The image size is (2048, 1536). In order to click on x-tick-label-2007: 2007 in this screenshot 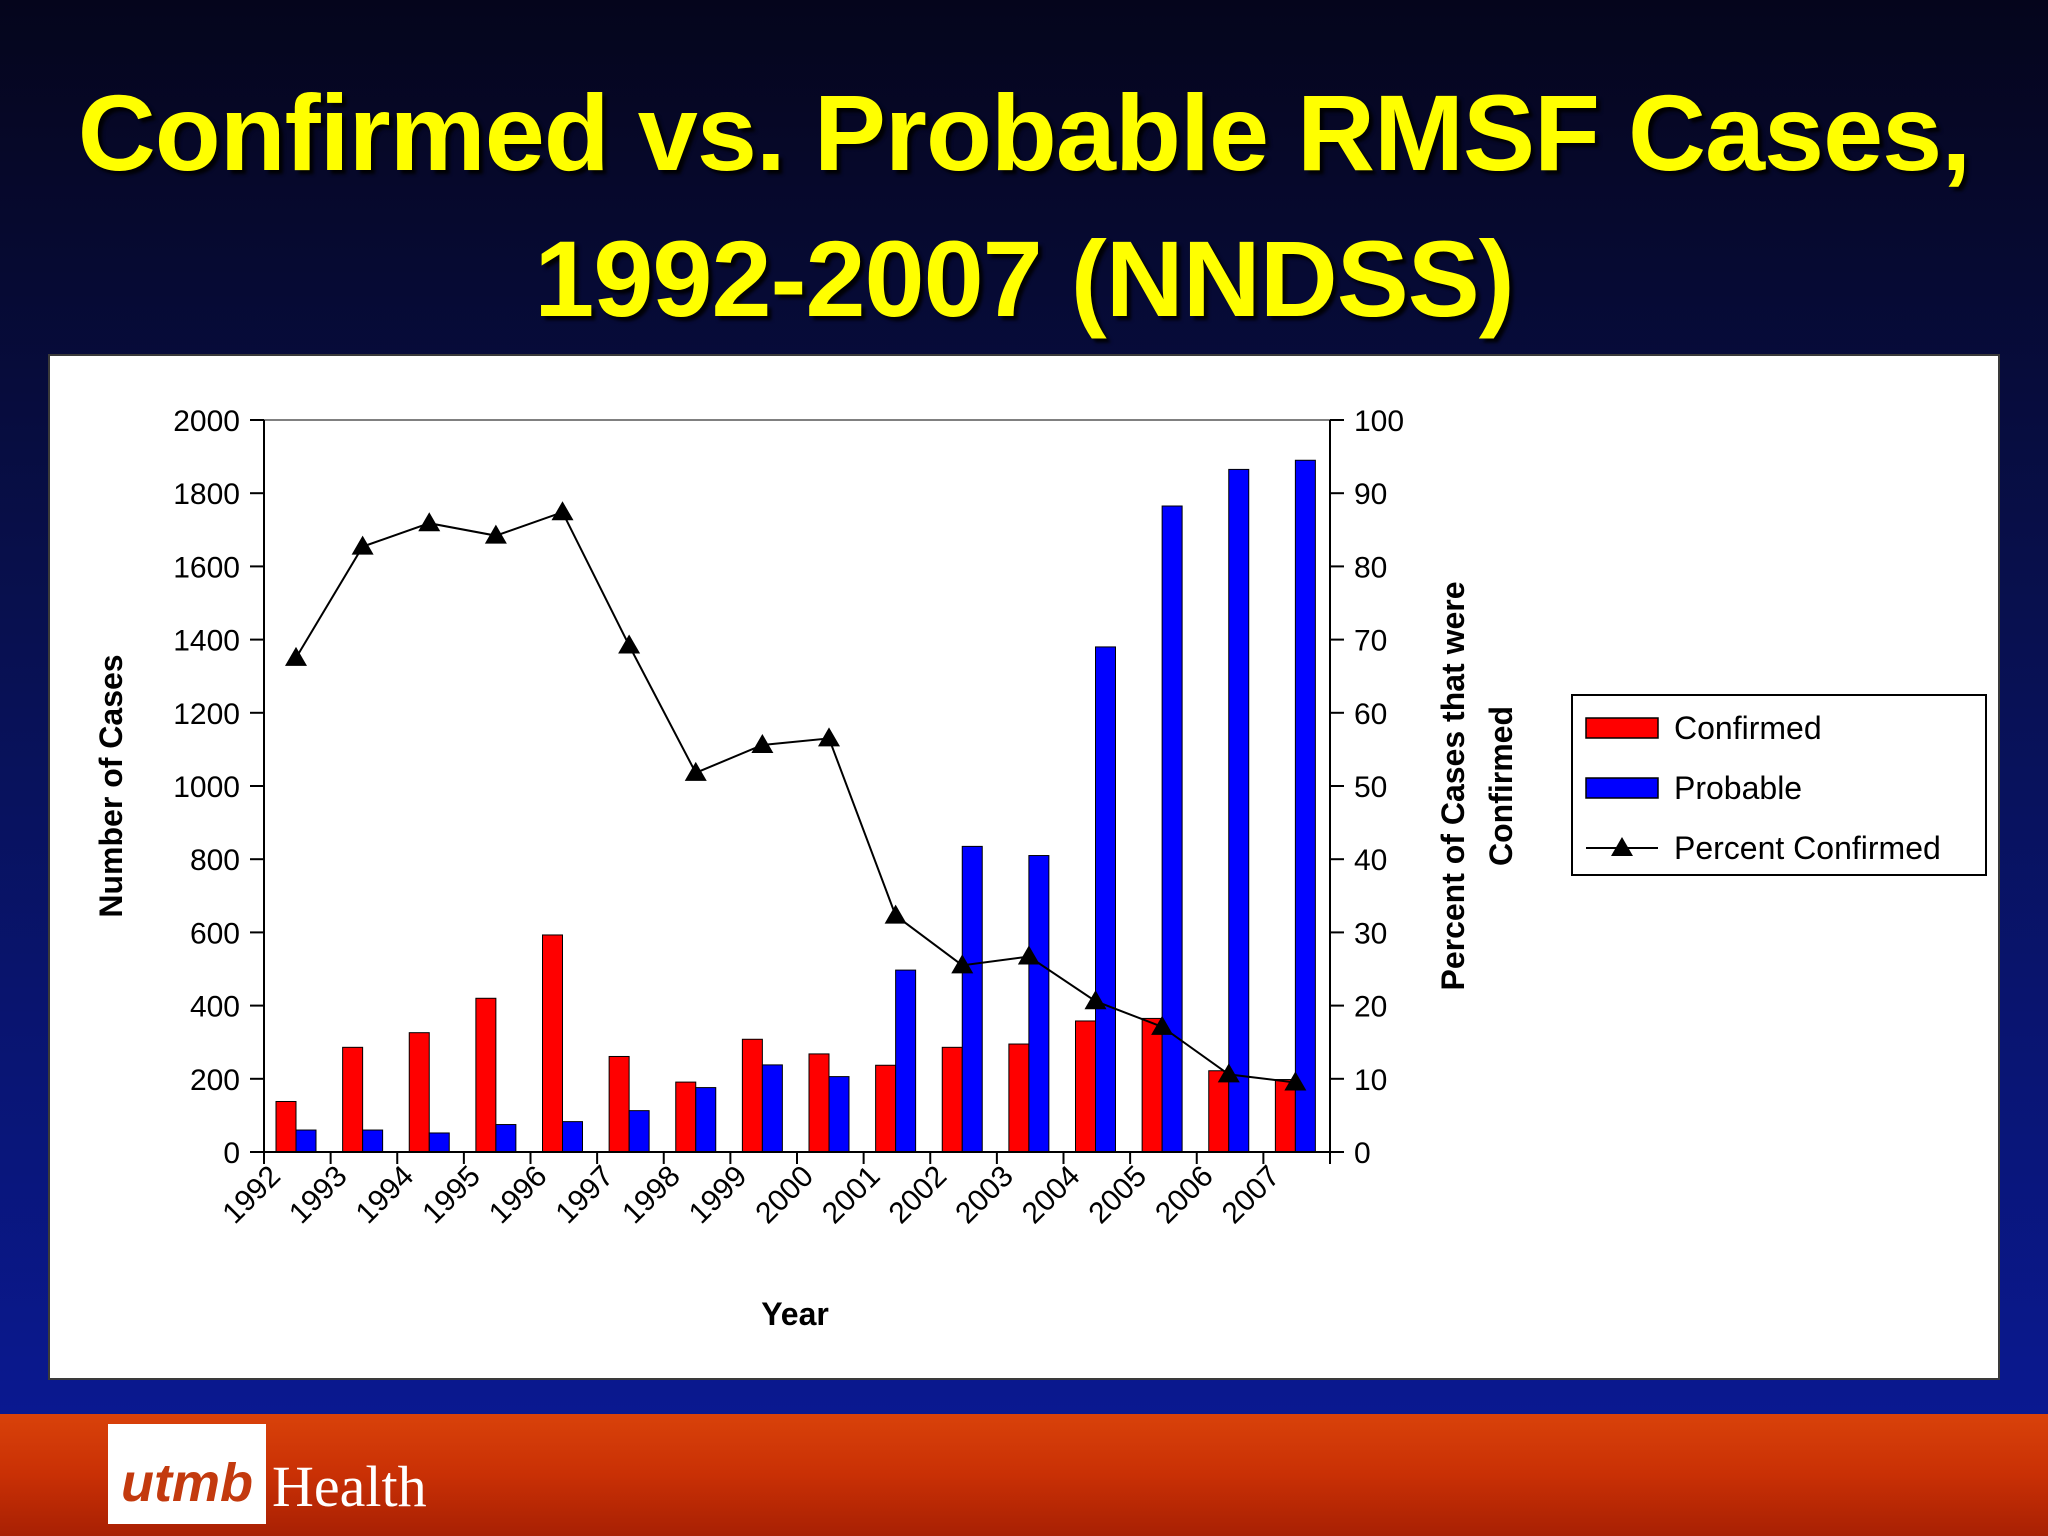, I will do `click(1251, 1195)`.